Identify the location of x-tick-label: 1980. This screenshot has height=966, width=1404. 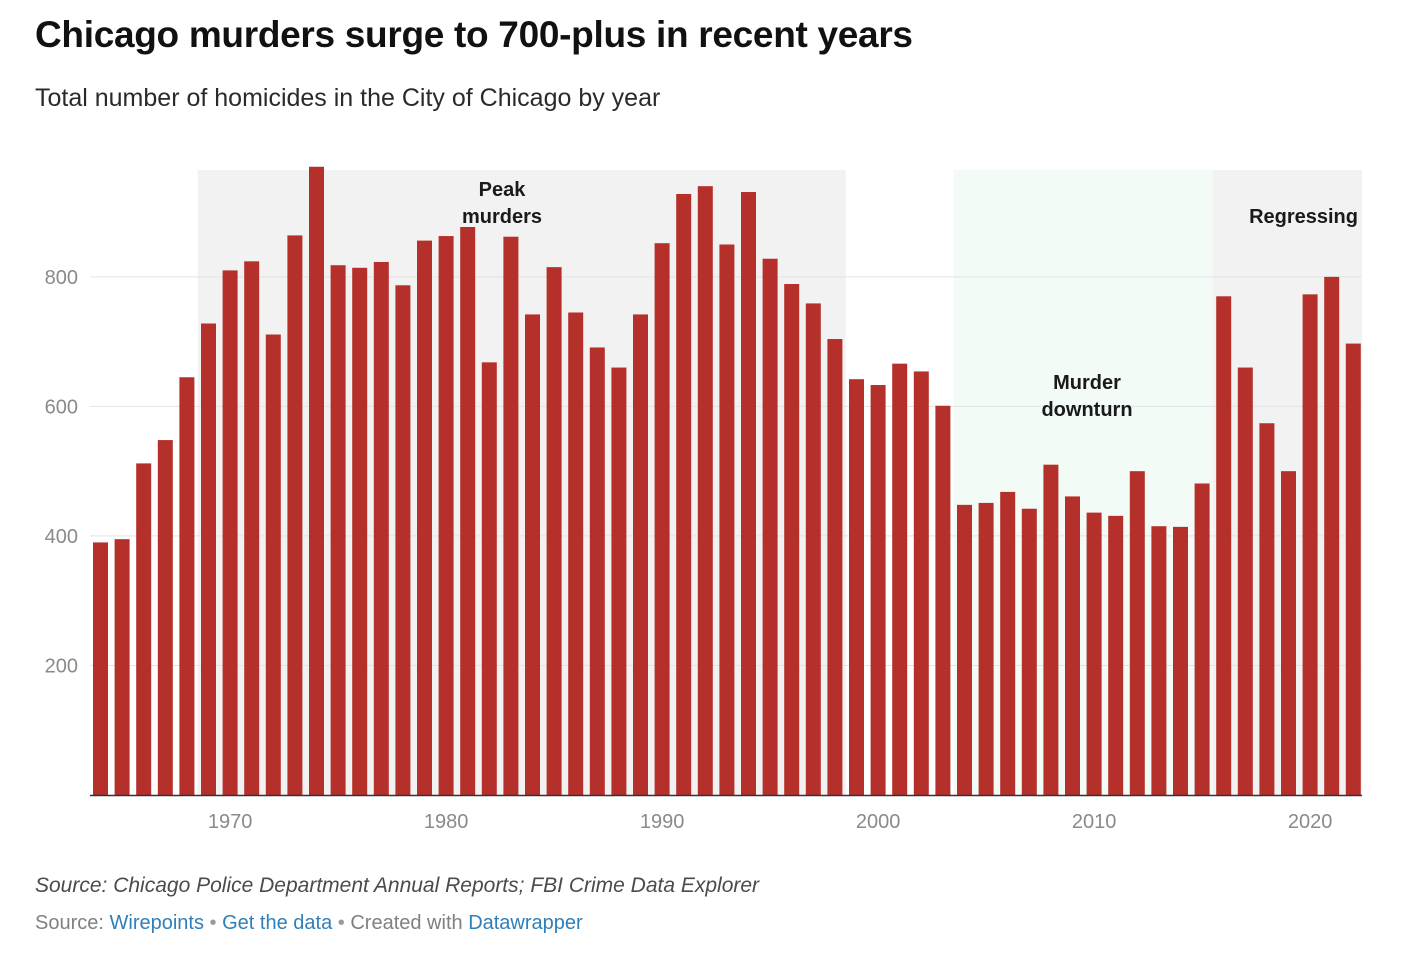
(446, 822).